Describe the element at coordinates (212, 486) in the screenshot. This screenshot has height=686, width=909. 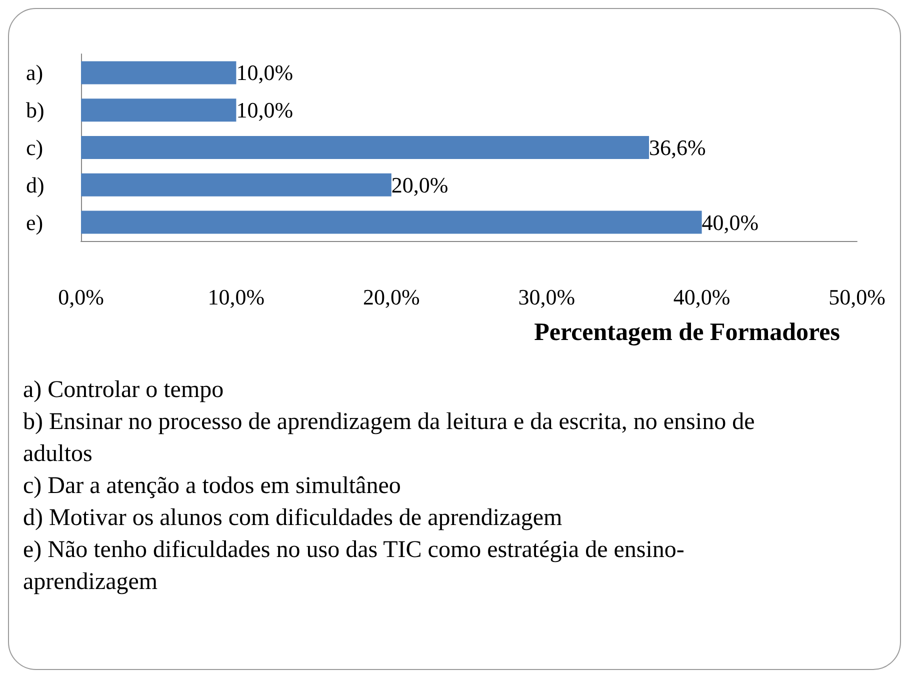
I see `text: c) Dar a atenção a todos em simultâneo` at that location.